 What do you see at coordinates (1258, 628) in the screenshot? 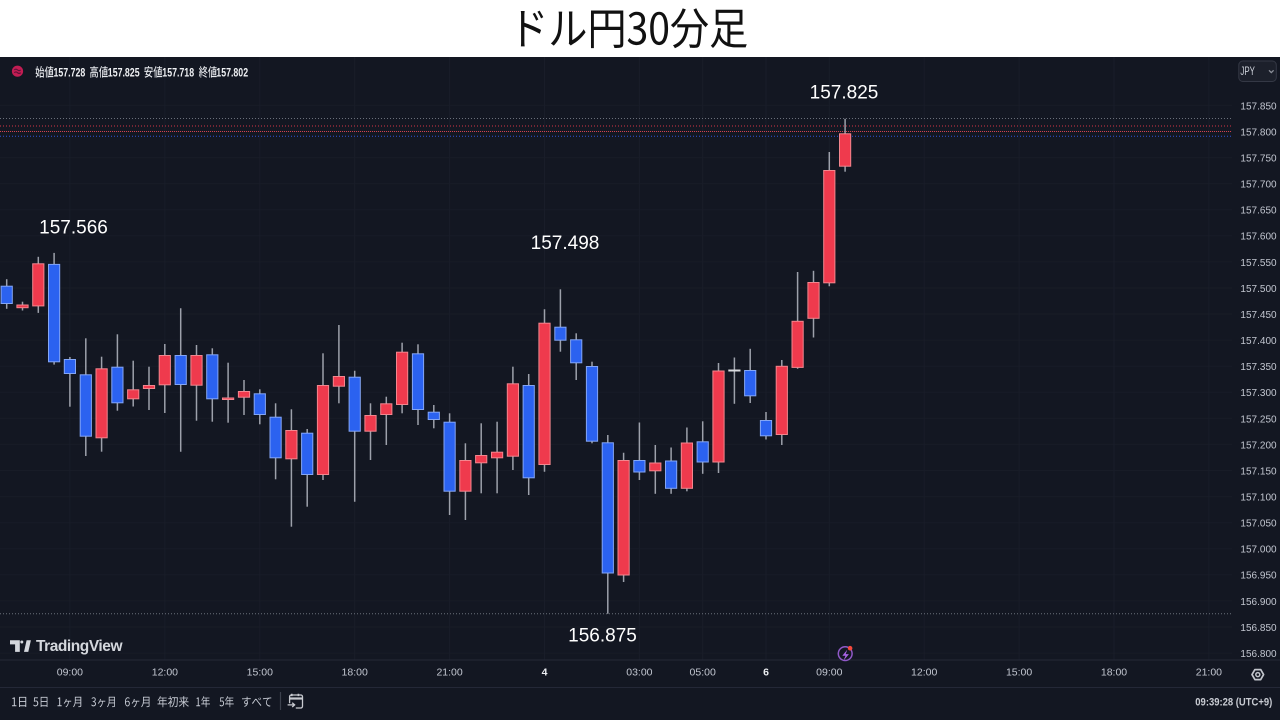
I see `svg-text: 156.850` at bounding box center [1258, 628].